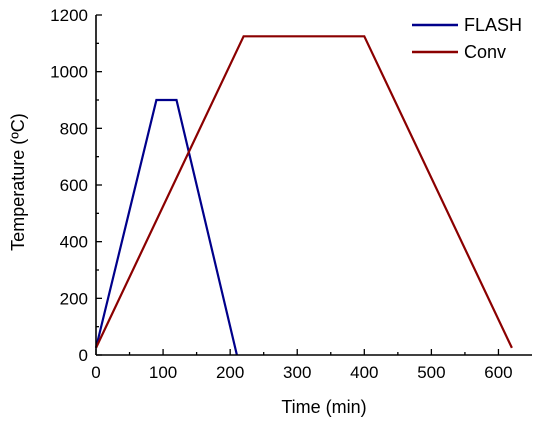 This screenshot has width=550, height=422. I want to click on y-tick-label: 200, so click(74, 298).